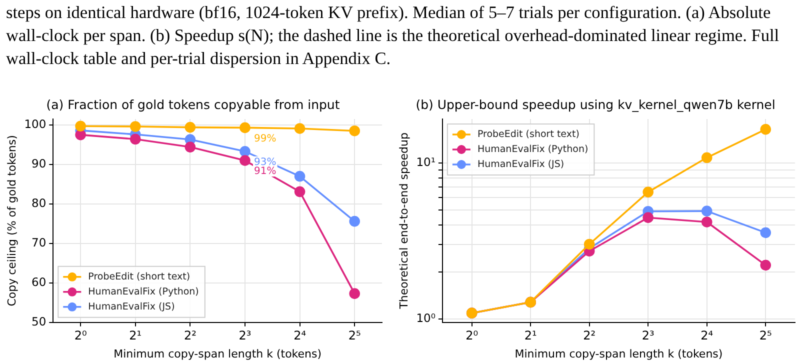 The image size is (805, 364). I want to click on y-tick-label: 60, so click(39, 281).